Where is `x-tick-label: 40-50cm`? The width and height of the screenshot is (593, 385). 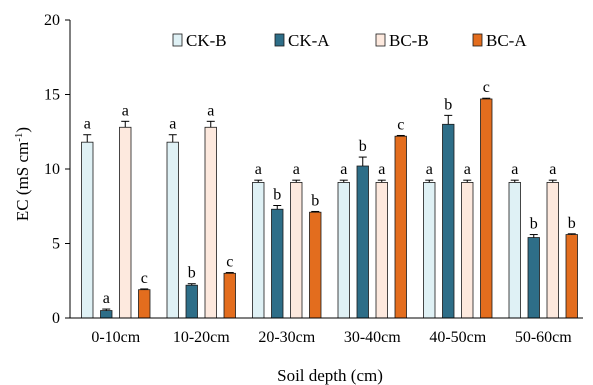 x-tick-label: 40-50cm is located at coordinates (457, 337).